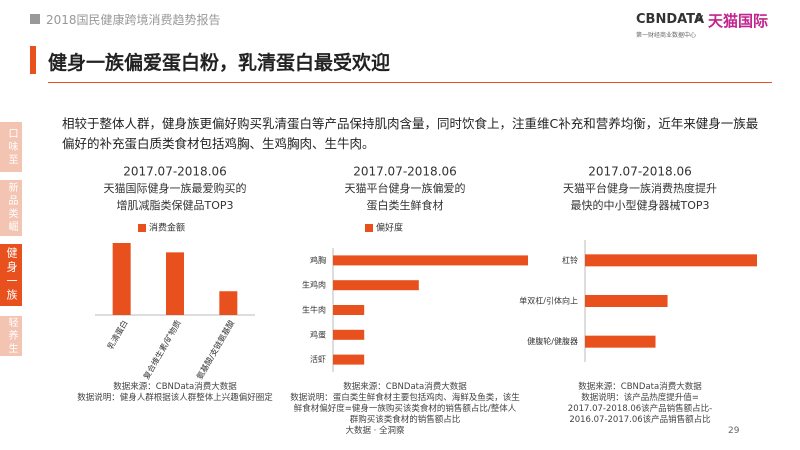  What do you see at coordinates (639, 205) in the screenshot?
I see `chart-title: 最快的中小型健身器械TOP3` at bounding box center [639, 205].